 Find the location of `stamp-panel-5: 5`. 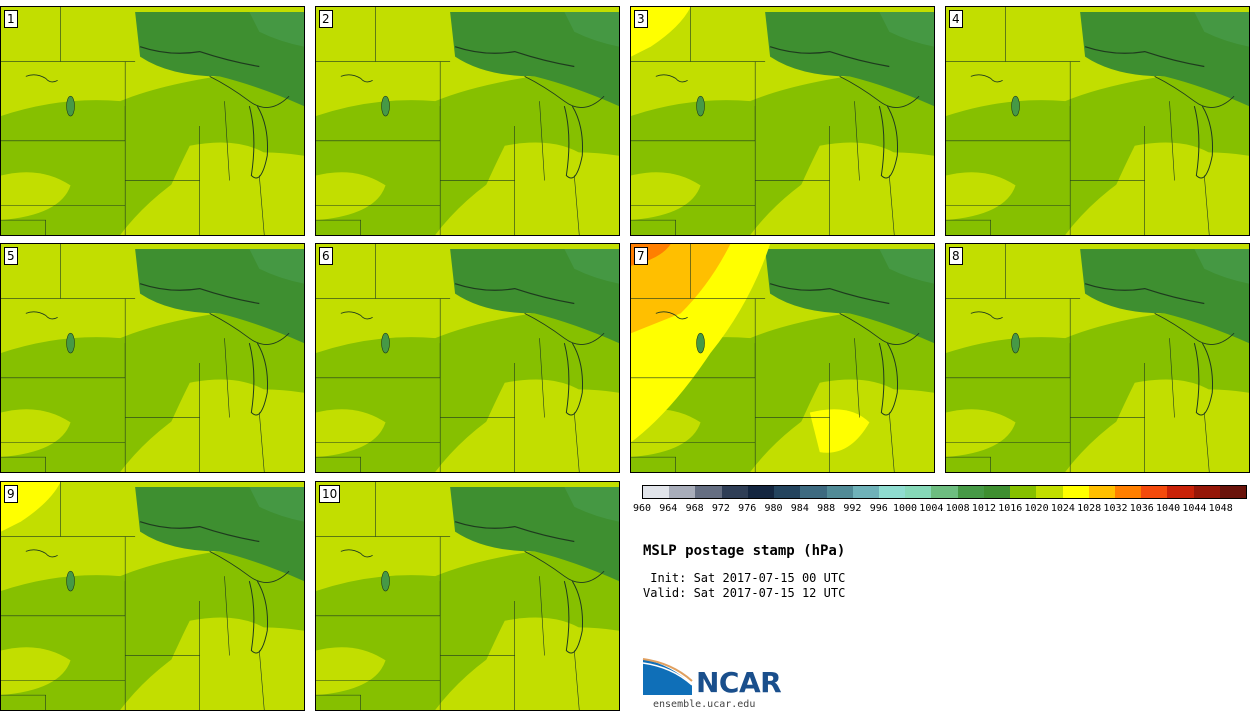

stamp-panel-5: 5 is located at coordinates (152, 358).